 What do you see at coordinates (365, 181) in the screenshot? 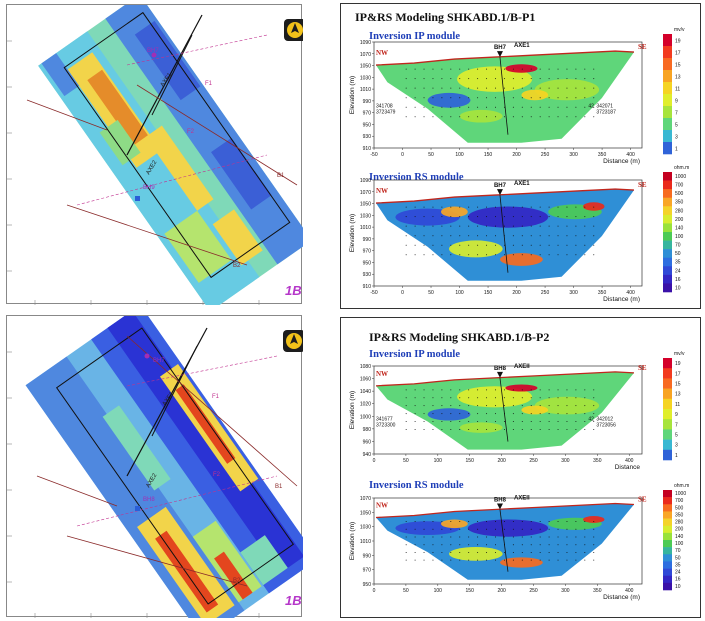
I see `y-tick-label: 1090` at bounding box center [365, 181].